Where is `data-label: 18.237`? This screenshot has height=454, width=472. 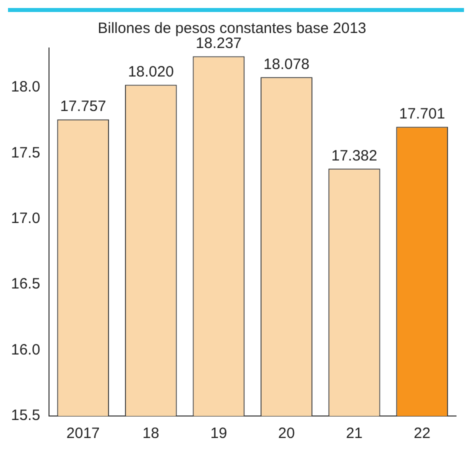
data-label: 18.237 is located at coordinates (219, 43).